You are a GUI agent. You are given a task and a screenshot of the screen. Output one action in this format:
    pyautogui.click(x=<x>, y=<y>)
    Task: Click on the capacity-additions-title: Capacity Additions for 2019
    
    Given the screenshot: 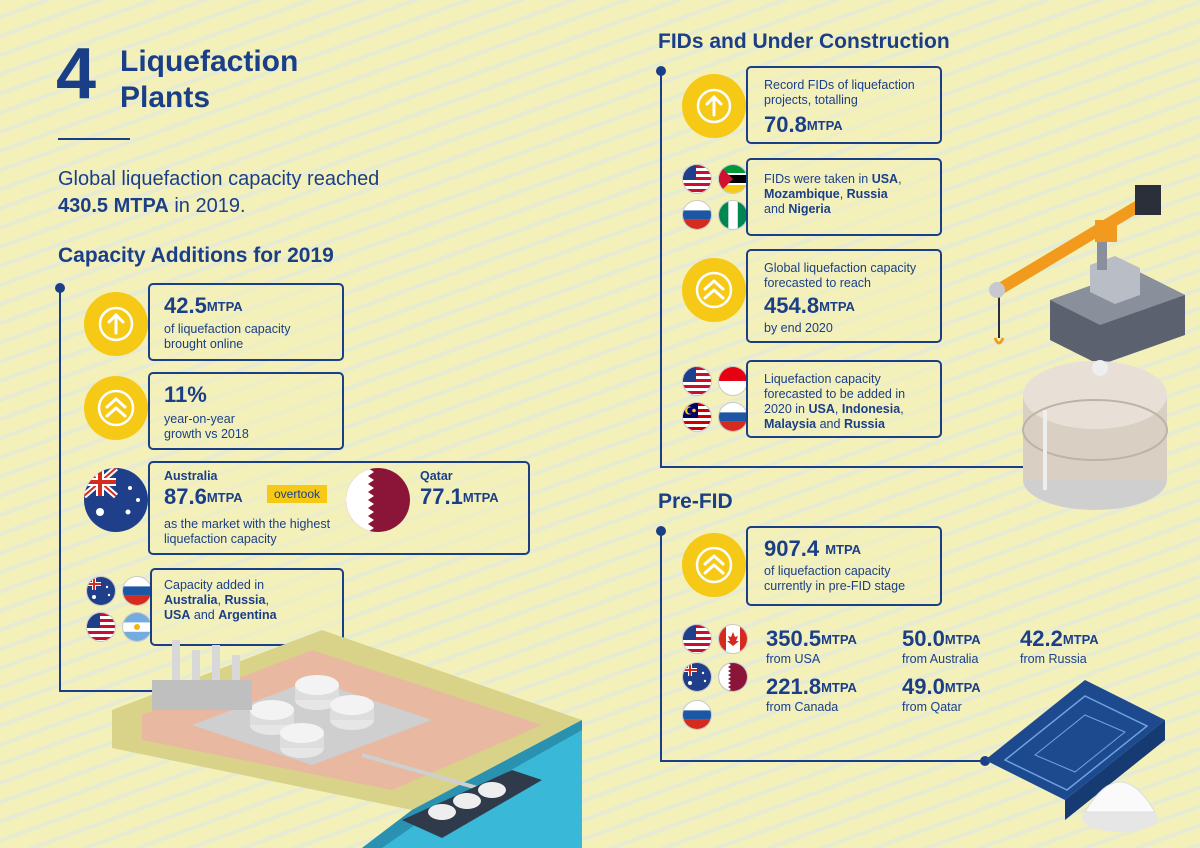 What is the action you would take?
    pyautogui.click(x=196, y=255)
    